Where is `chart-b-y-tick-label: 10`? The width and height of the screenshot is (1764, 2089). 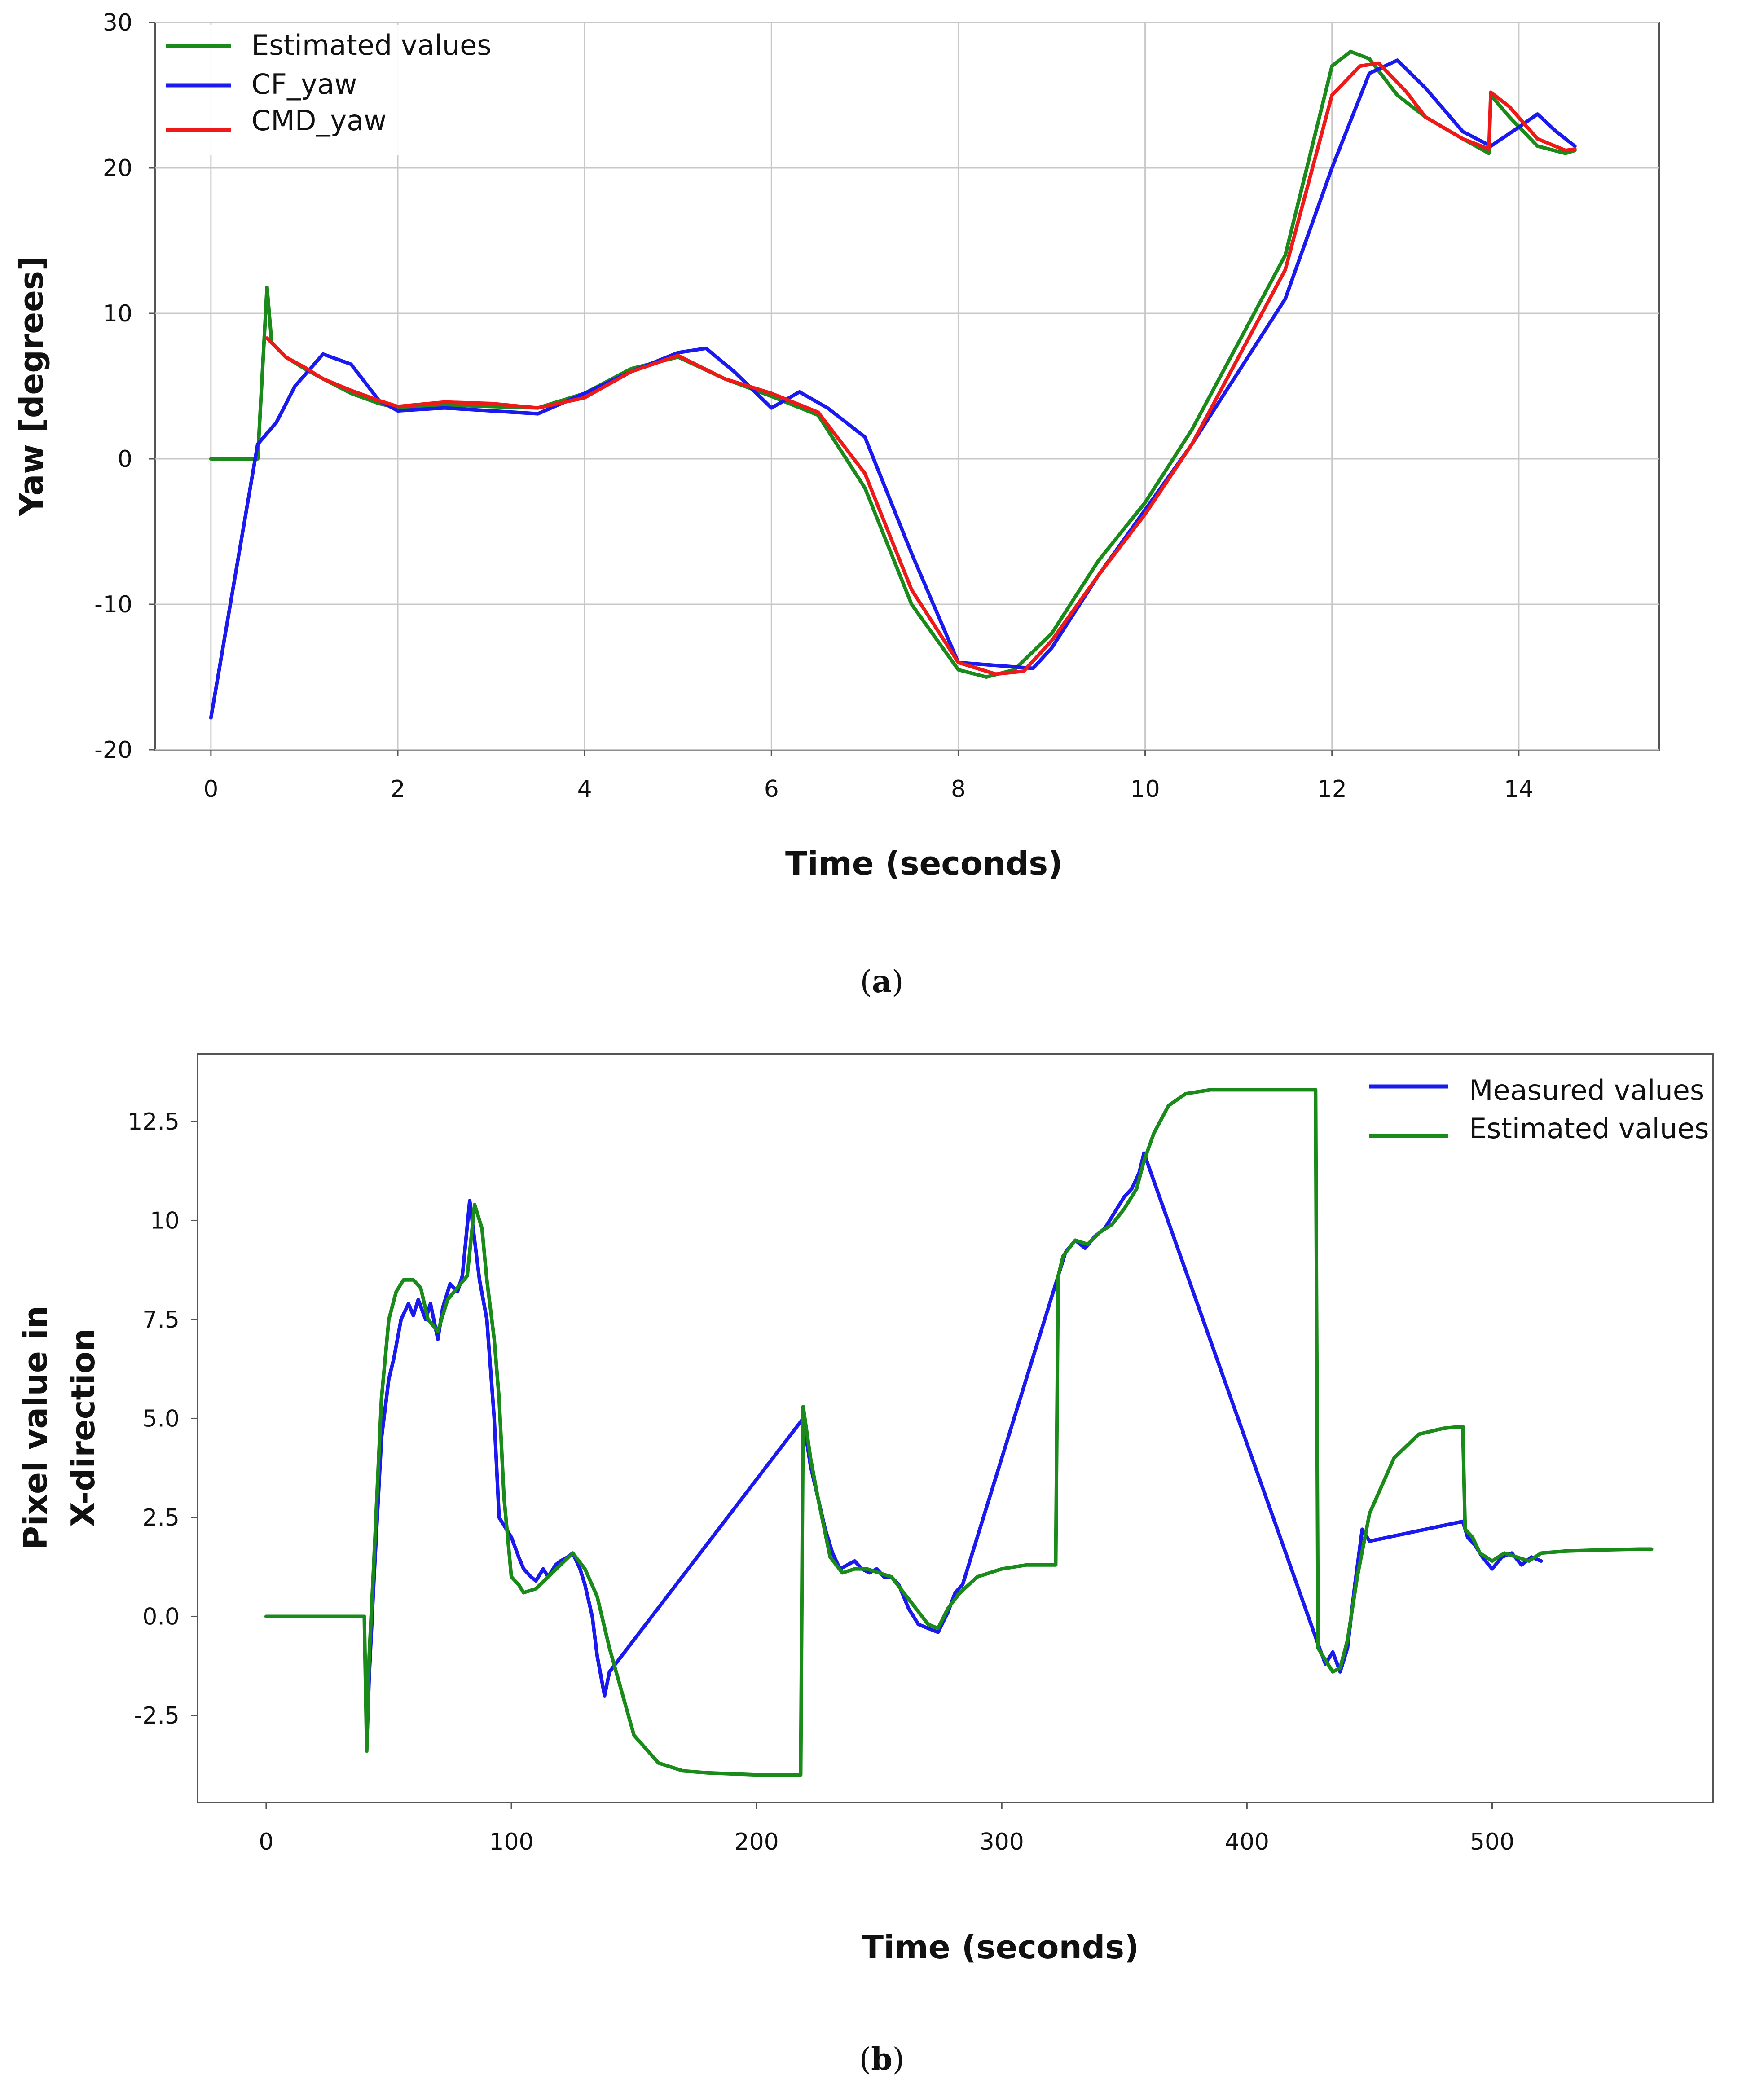 chart-b-y-tick-label: 10 is located at coordinates (165, 1220).